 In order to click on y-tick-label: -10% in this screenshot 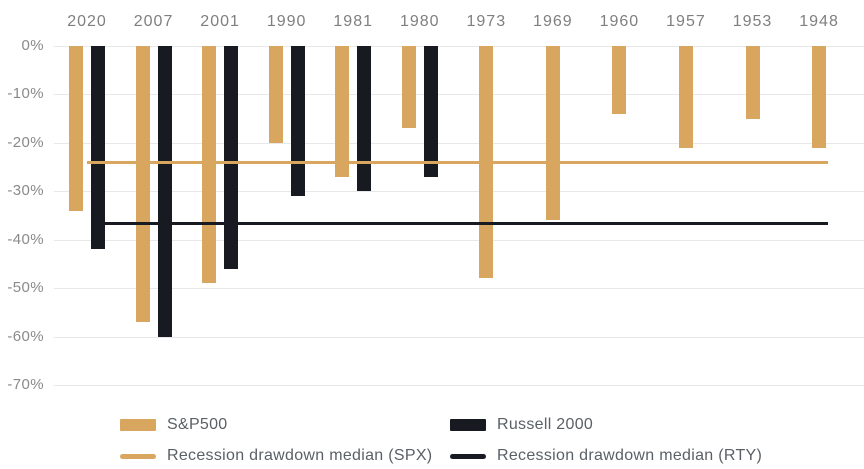, I will do `click(25, 94)`.